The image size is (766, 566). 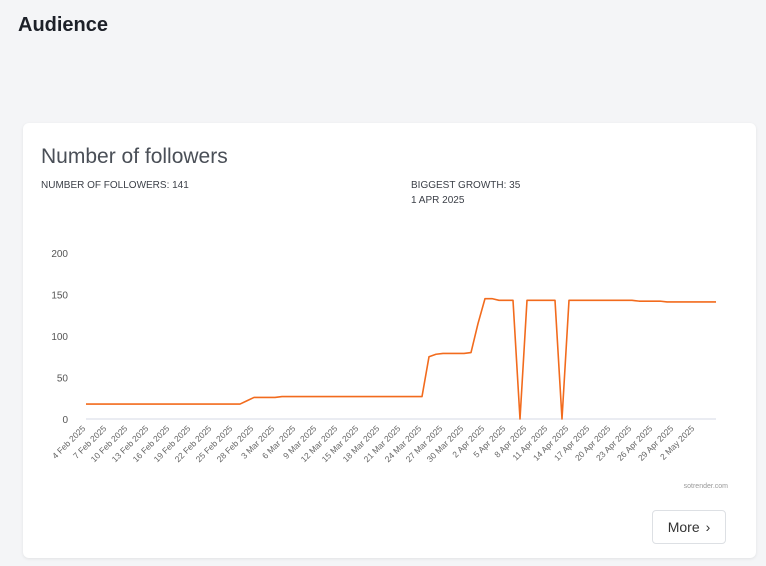 I want to click on biggest-growth: BIGGEST GROWTH: 35, so click(x=466, y=185).